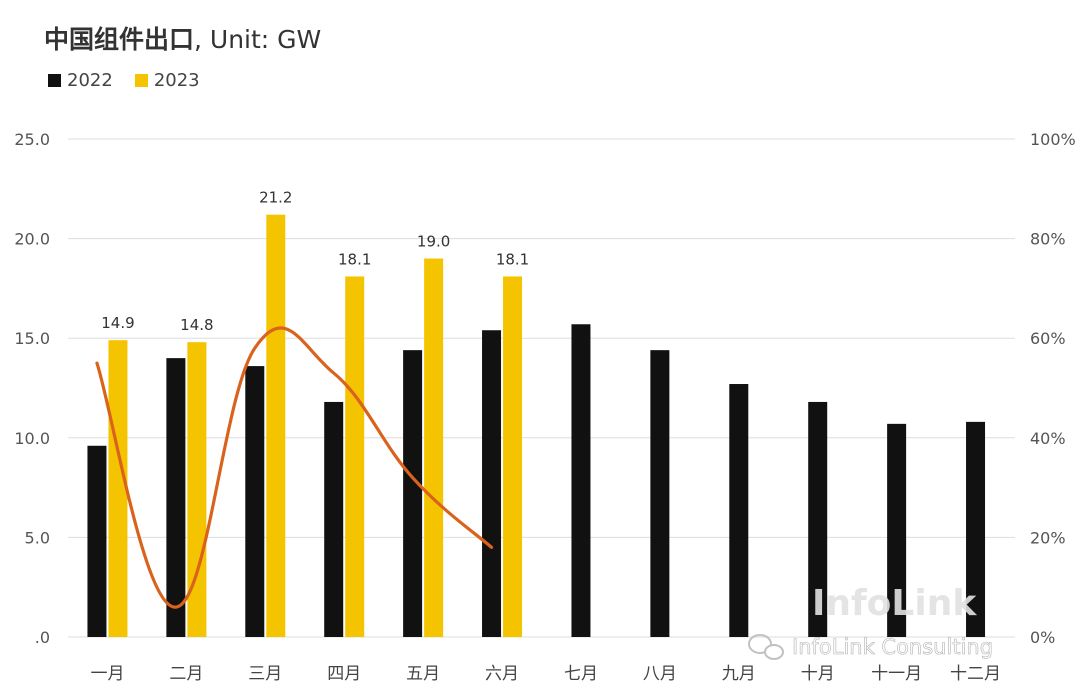 This screenshot has height=697, width=1080. What do you see at coordinates (117, 323) in the screenshot?
I see `data-label-2023: 14.9` at bounding box center [117, 323].